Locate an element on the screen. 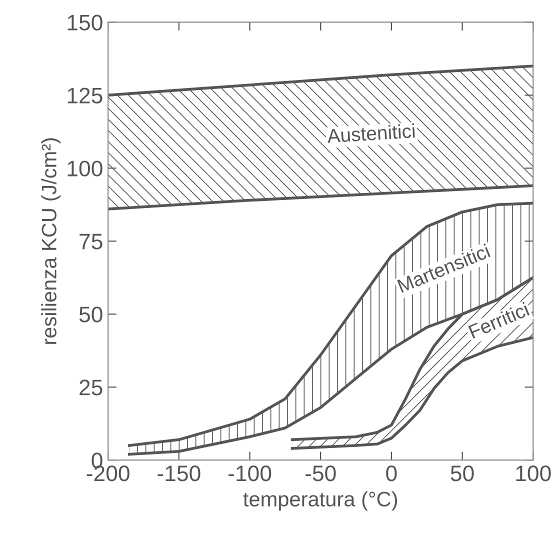 The height and width of the screenshot is (555, 560). y-tick-label: 125 is located at coordinates (85, 96).